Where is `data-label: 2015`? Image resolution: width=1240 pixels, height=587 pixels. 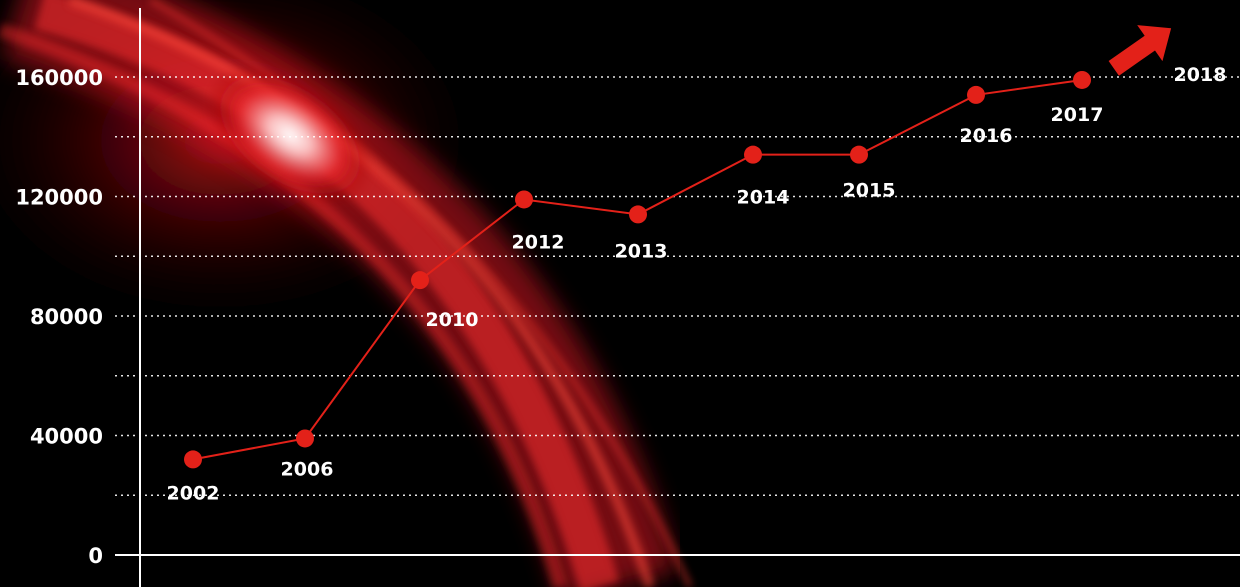 data-label: 2015 is located at coordinates (869, 191).